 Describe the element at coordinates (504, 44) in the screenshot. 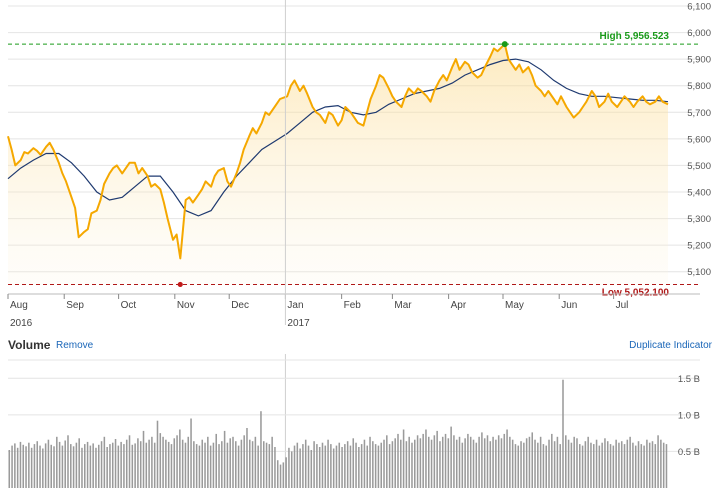

I see `high-marker` at that location.